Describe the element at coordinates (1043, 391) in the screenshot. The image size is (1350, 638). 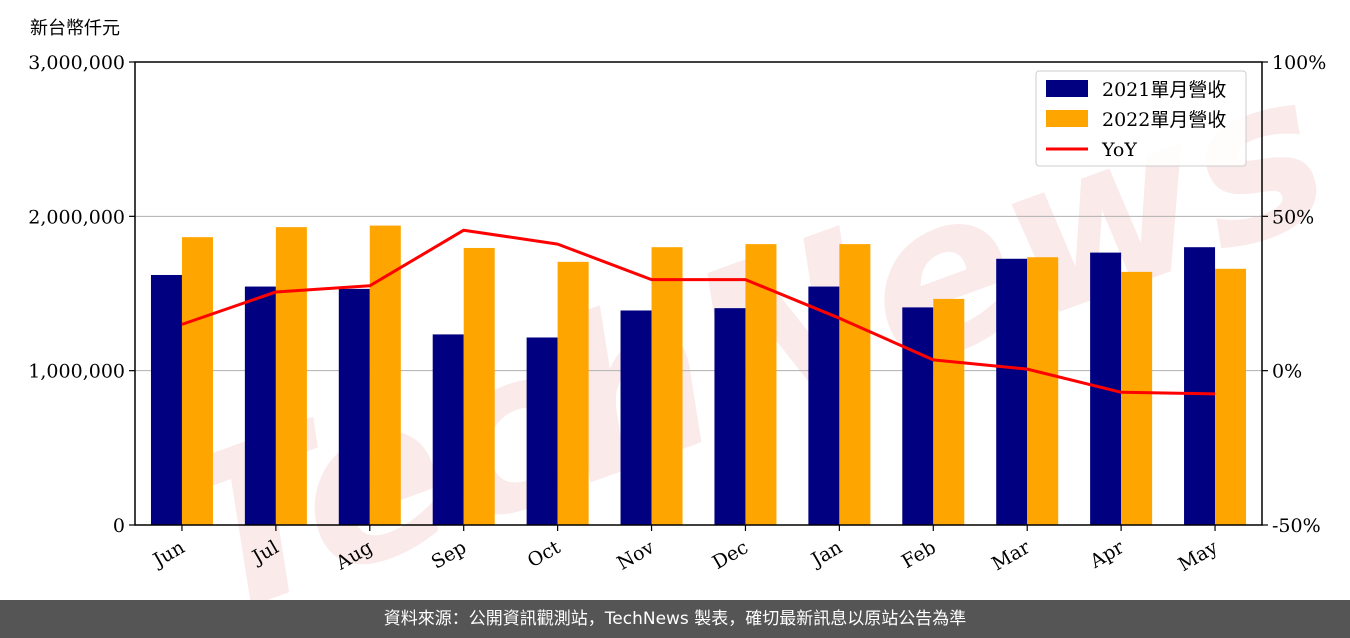
I see `bar-2022-mar` at that location.